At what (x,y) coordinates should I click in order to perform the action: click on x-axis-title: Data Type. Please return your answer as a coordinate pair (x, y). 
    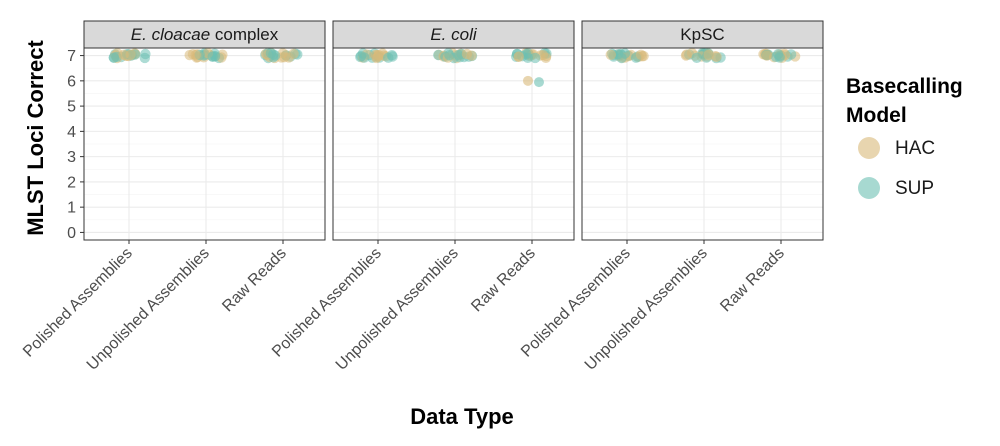
    Looking at the image, I should click on (462, 416).